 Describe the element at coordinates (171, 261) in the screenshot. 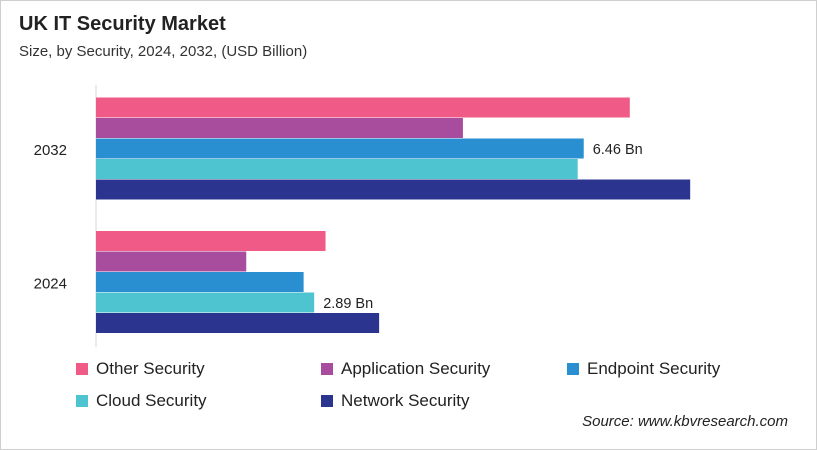

I see `bar-application-security-2024` at that location.